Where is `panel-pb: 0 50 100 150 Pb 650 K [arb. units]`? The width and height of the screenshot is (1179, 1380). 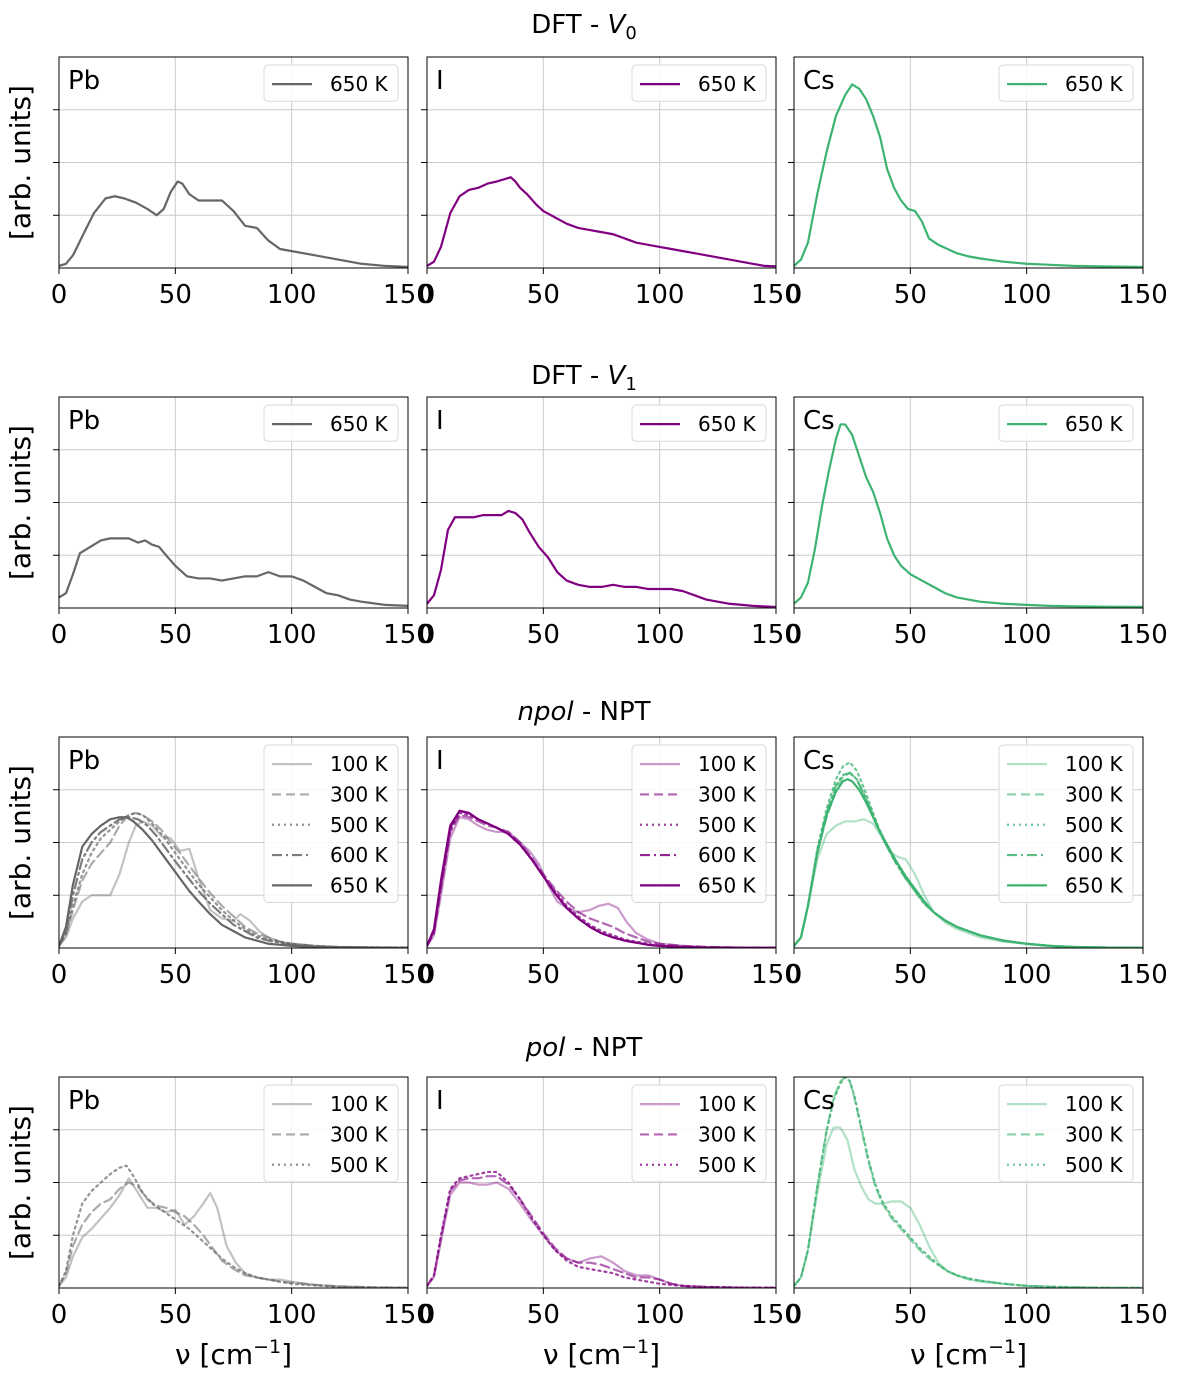 panel-pb: 0 50 100 150 Pb 650 K [arb. units] is located at coordinates (218, 523).